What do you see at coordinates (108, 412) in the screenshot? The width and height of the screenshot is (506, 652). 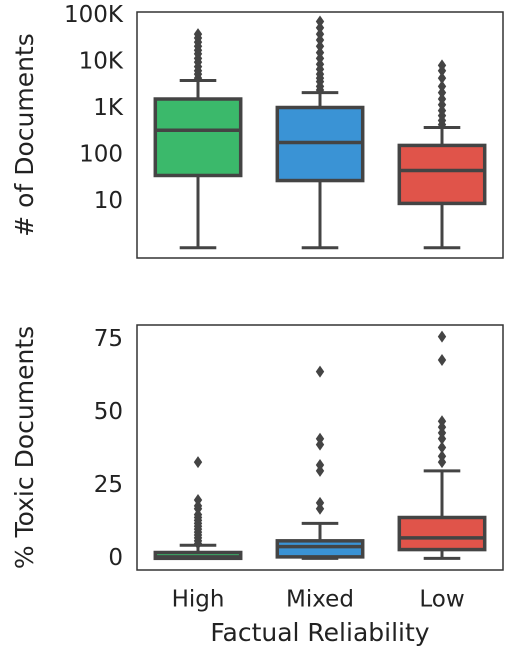 I see `y-tick-label: 50` at bounding box center [108, 412].